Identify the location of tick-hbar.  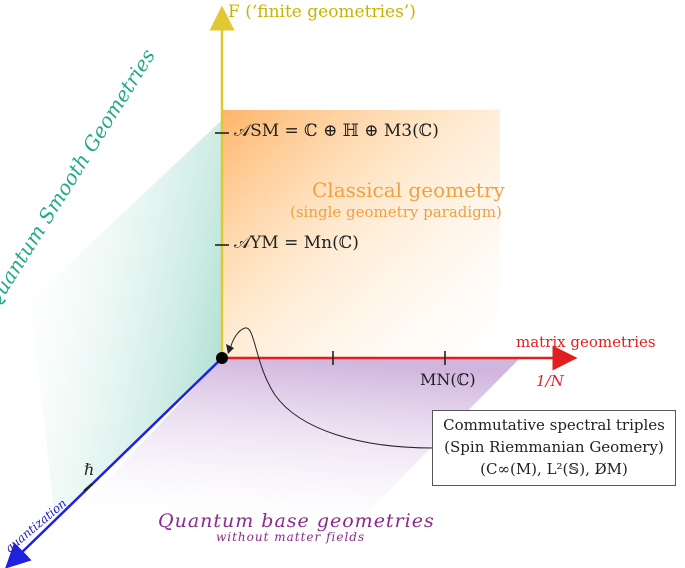
(88, 487).